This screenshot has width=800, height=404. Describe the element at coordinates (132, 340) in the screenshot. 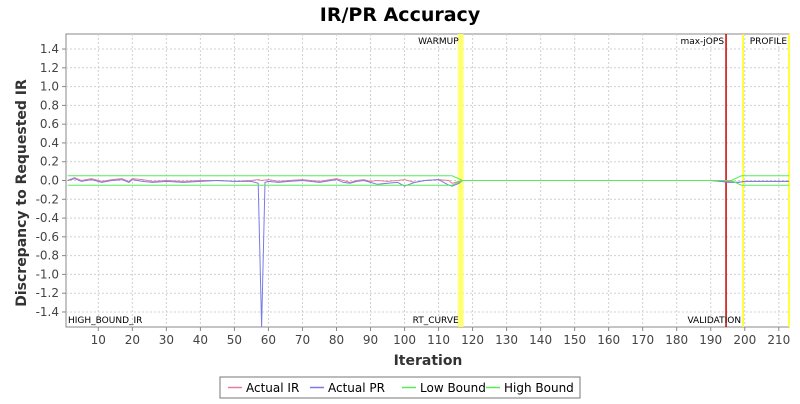

I see `x-tick-label: 20` at that location.